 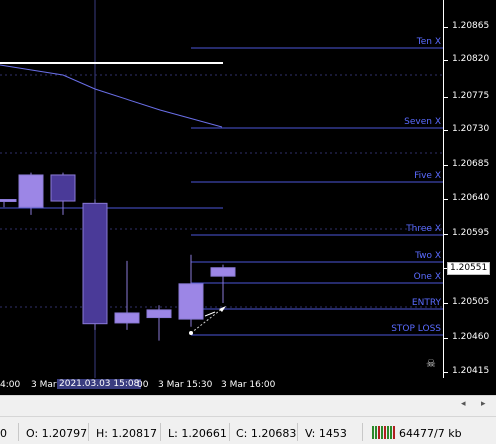 What do you see at coordinates (57, 433) in the screenshot?
I see `status-open: O: 1.20797` at bounding box center [57, 433].